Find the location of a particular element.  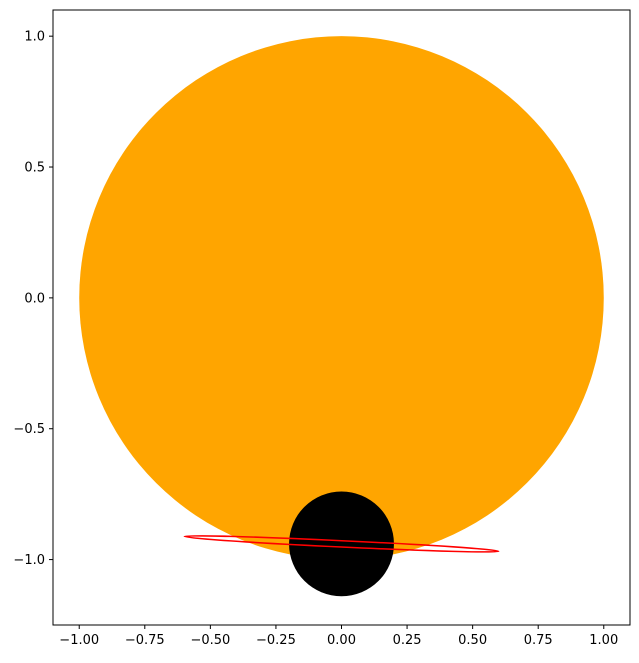

planet-shape is located at coordinates (341, 544).